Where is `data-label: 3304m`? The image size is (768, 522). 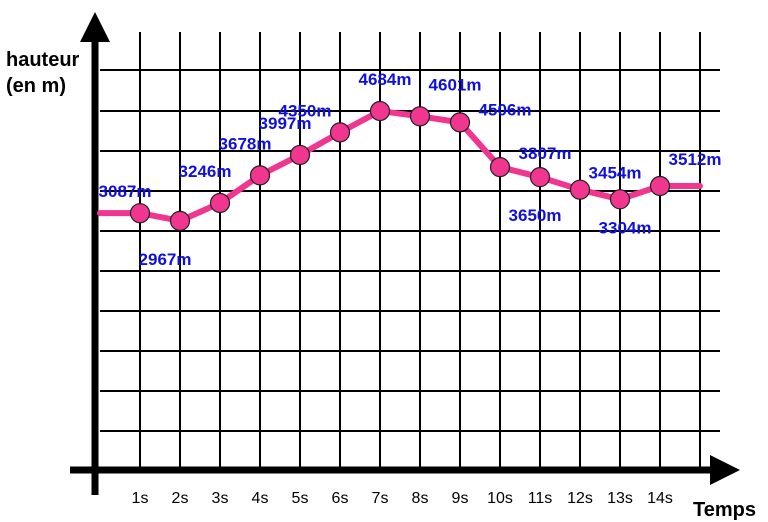 data-label: 3304m is located at coordinates (625, 227).